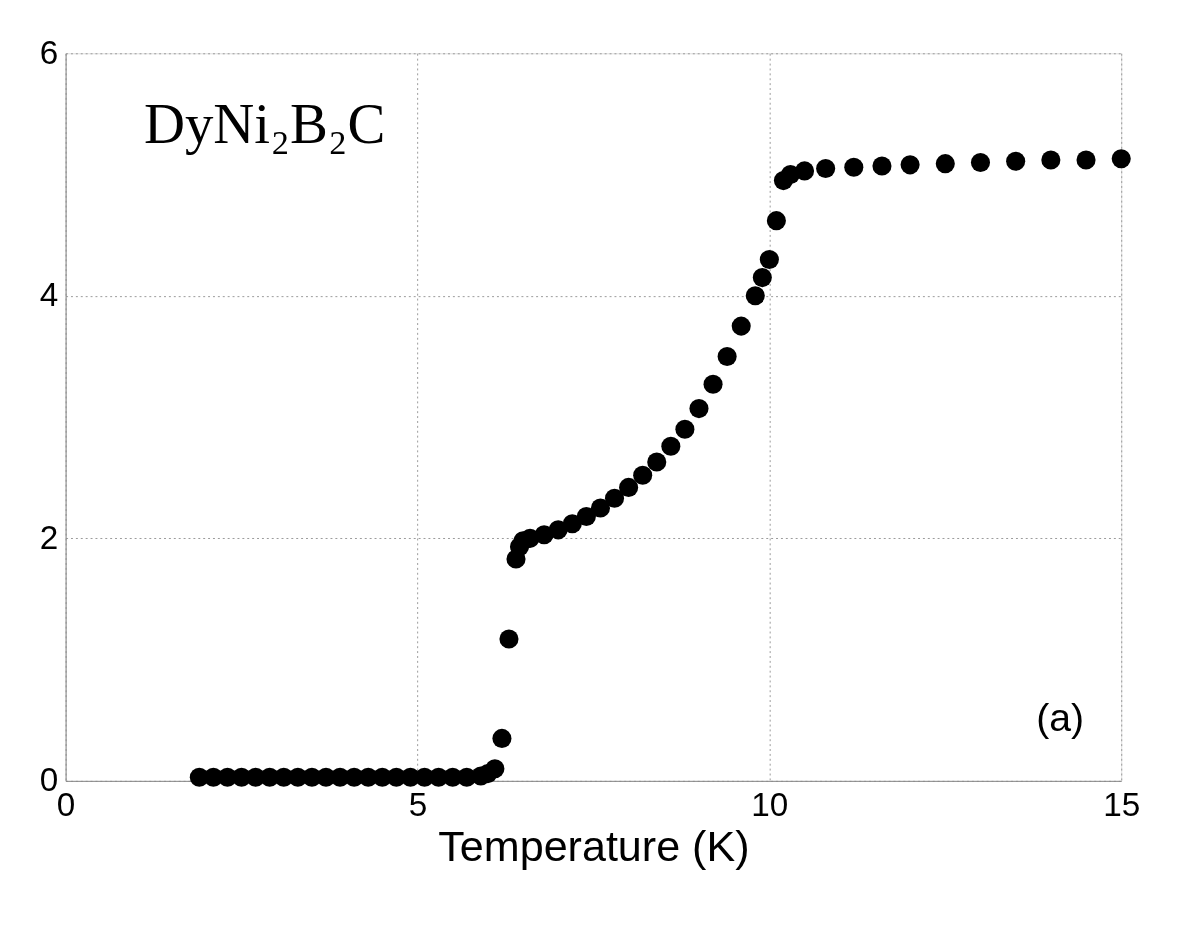 This screenshot has height=925, width=1179. Describe the element at coordinates (418, 804) in the screenshot. I see `x-tick-label: 5` at that location.